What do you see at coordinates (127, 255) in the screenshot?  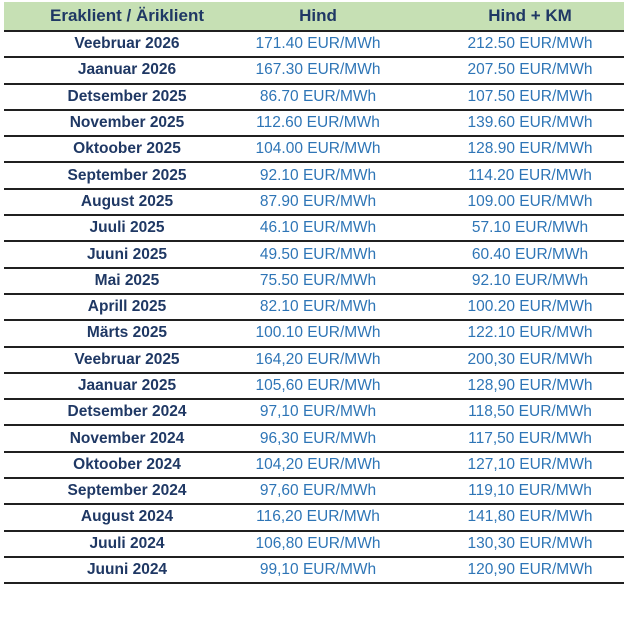 I see `period-cell: Juuni 2025` at bounding box center [127, 255].